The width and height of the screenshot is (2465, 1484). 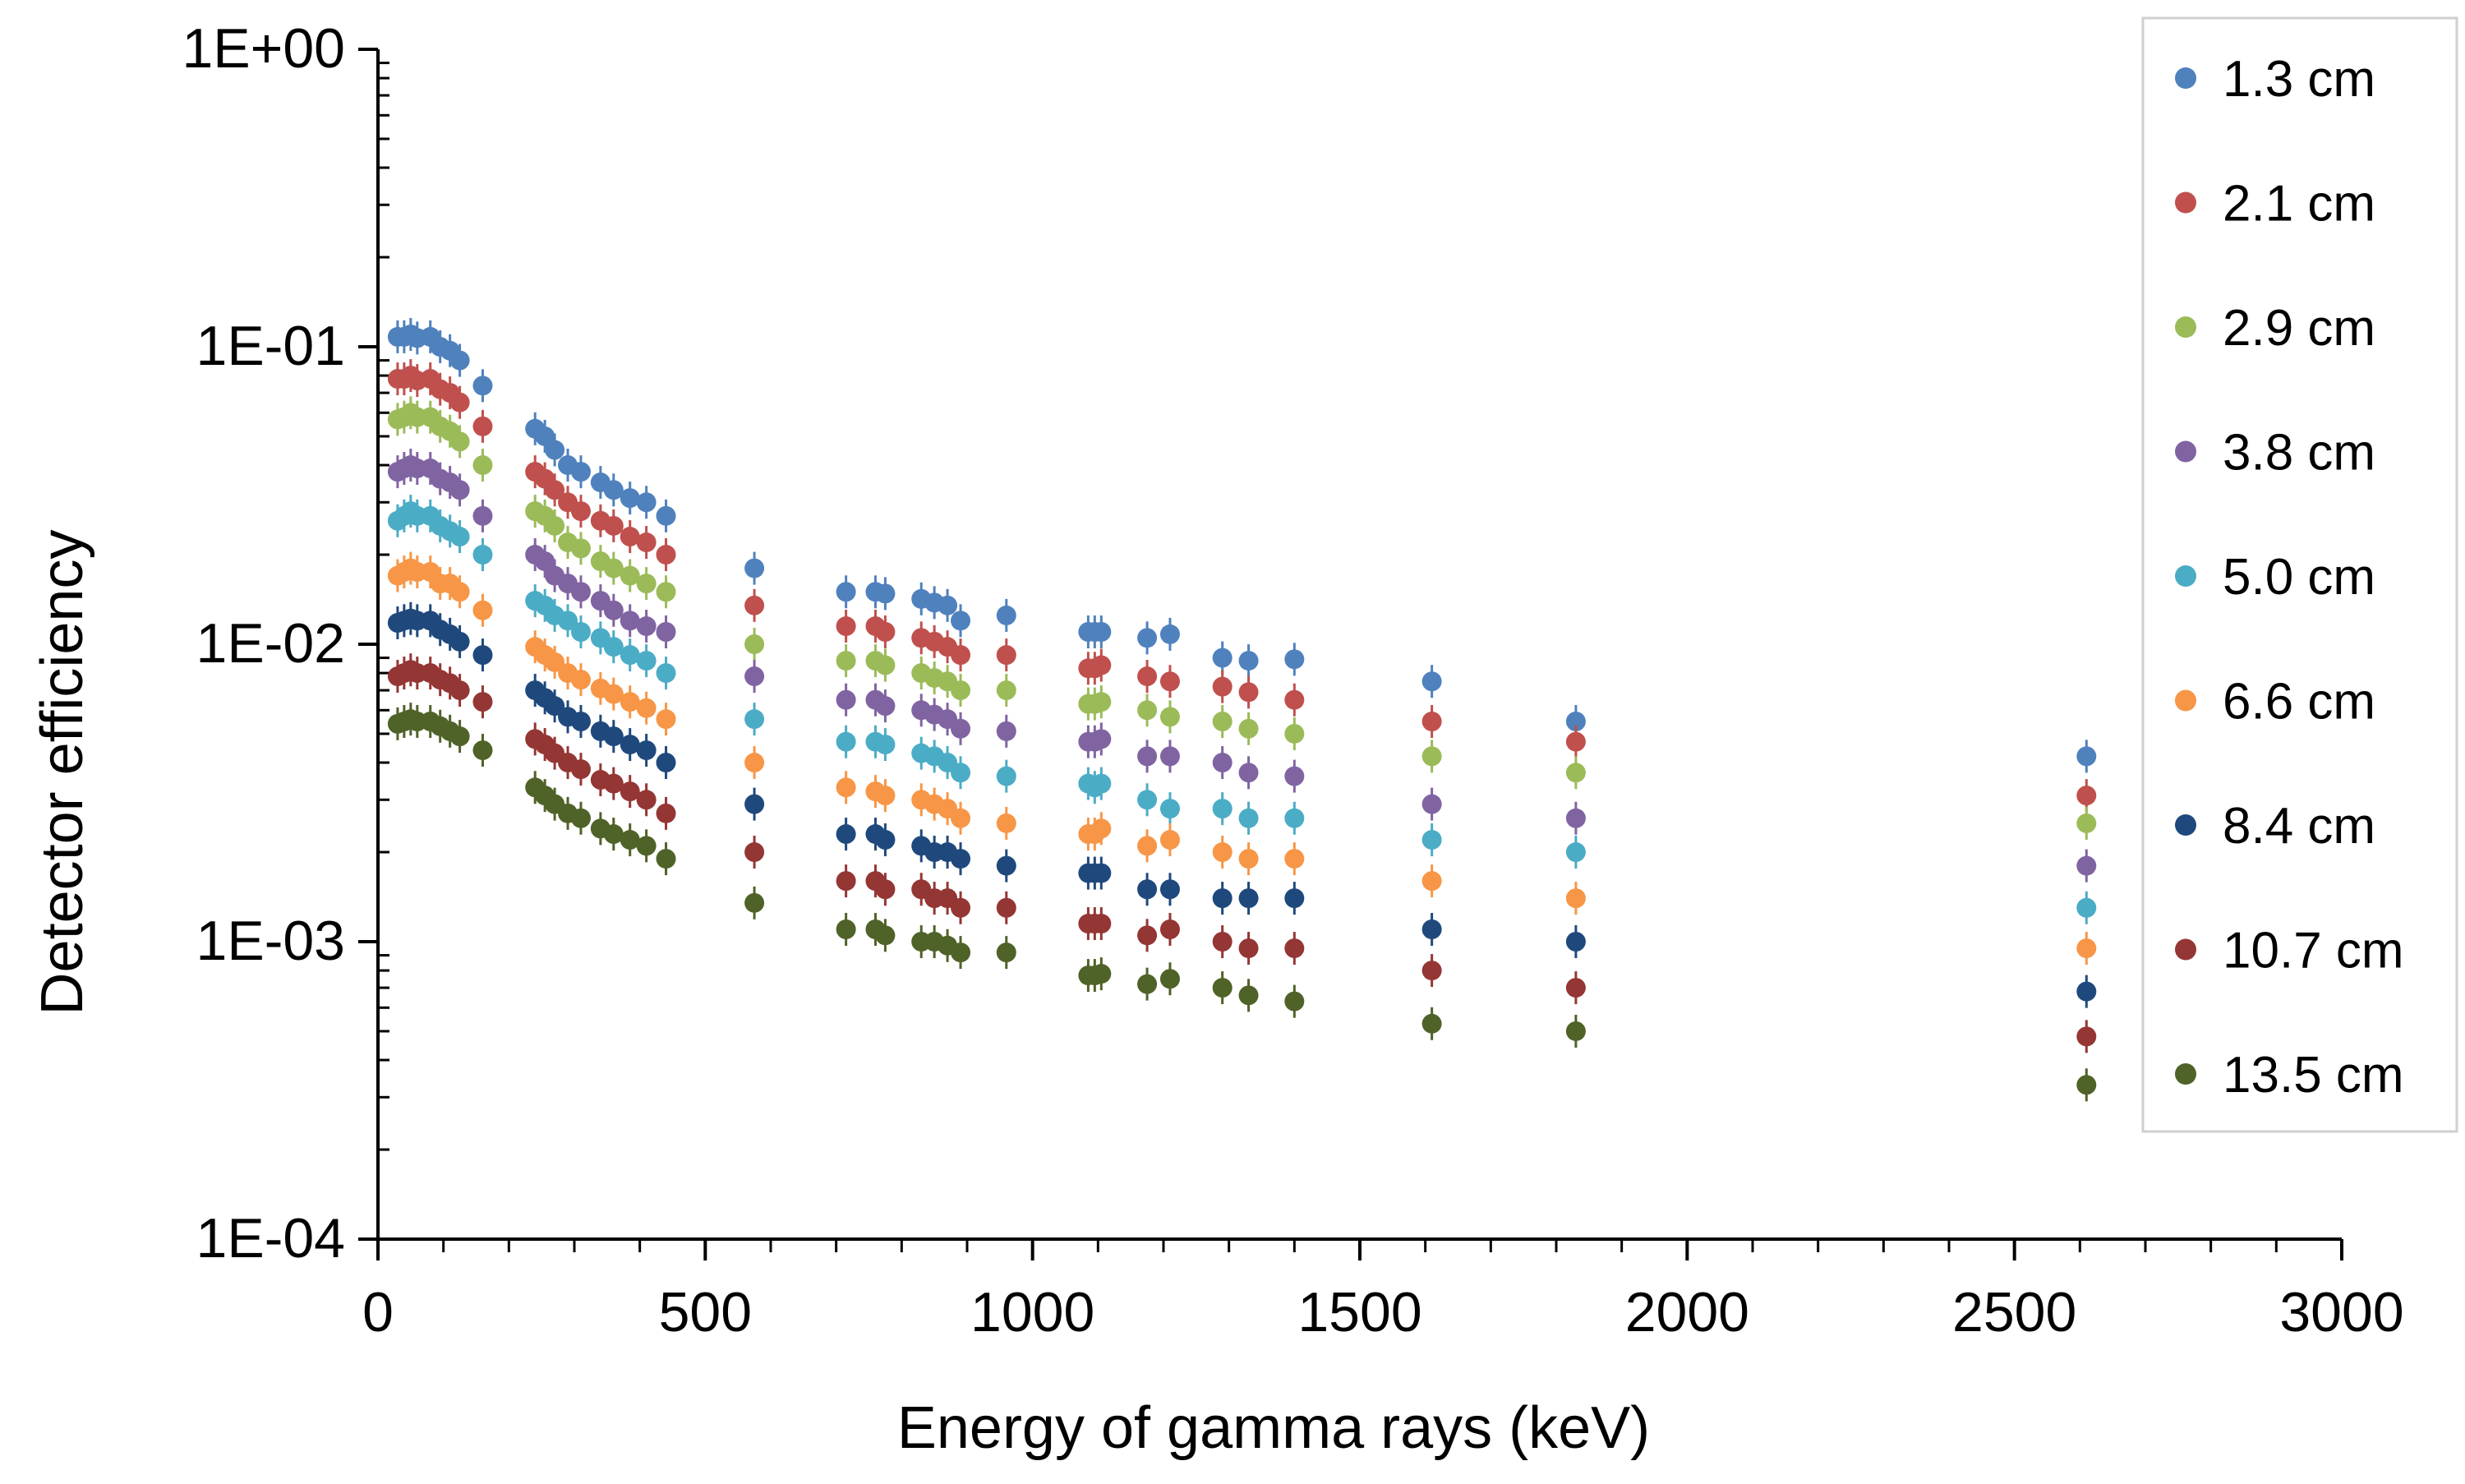 I want to click on x-tick-labels: 0 500 1000 1500 2000 2500 3000, so click(x=1383, y=1312).